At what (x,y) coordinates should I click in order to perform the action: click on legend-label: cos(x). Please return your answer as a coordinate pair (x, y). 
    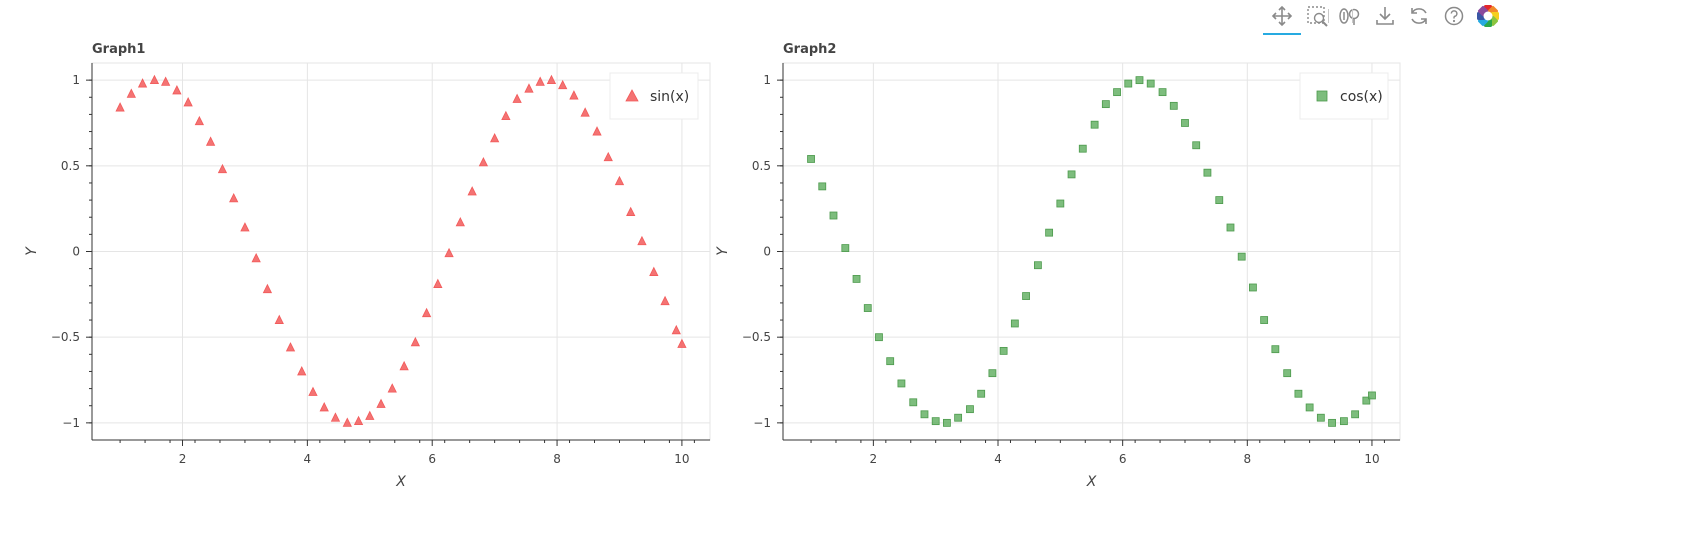
    Looking at the image, I should click on (1361, 97).